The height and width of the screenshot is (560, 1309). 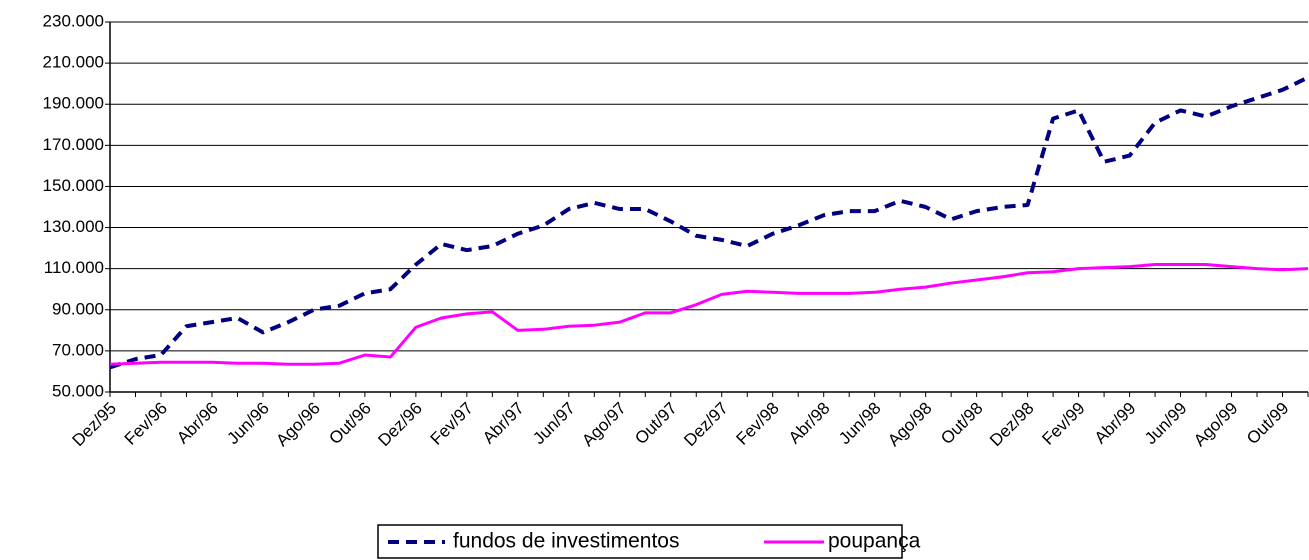 I want to click on legend: fundos de investimentos poupança, so click(x=649, y=541).